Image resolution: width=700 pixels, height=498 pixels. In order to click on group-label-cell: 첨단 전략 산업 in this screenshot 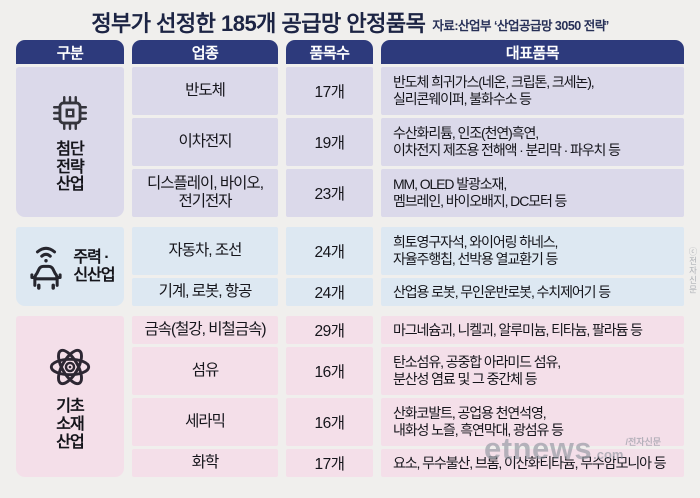, I will do `click(70, 142)`.